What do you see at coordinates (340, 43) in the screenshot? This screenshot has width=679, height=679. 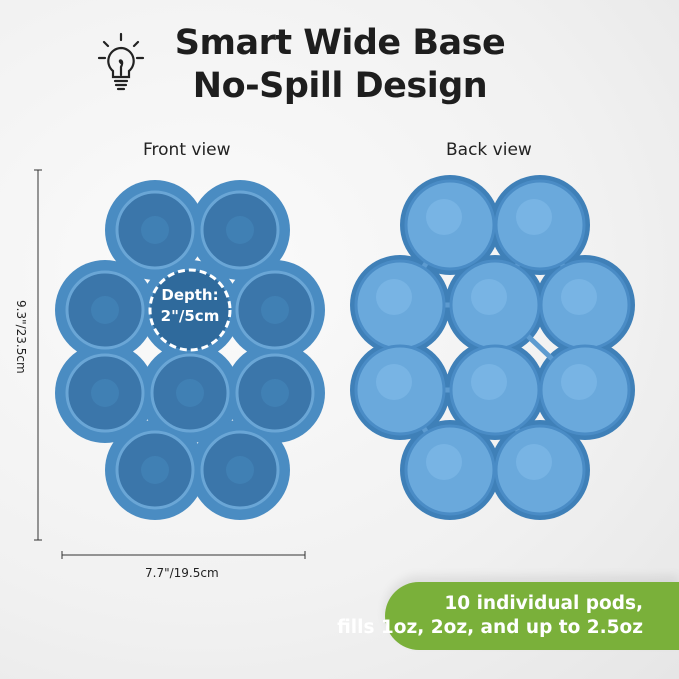 I see `headline-line1: Smart Wide Base` at bounding box center [340, 43].